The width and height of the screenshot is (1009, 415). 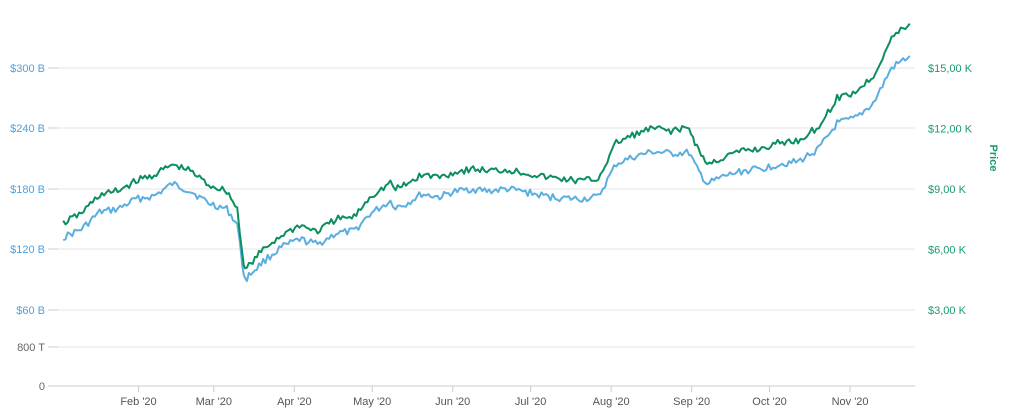 What do you see at coordinates (27, 69) in the screenshot?
I see `left-tick-label: $300 B` at bounding box center [27, 69].